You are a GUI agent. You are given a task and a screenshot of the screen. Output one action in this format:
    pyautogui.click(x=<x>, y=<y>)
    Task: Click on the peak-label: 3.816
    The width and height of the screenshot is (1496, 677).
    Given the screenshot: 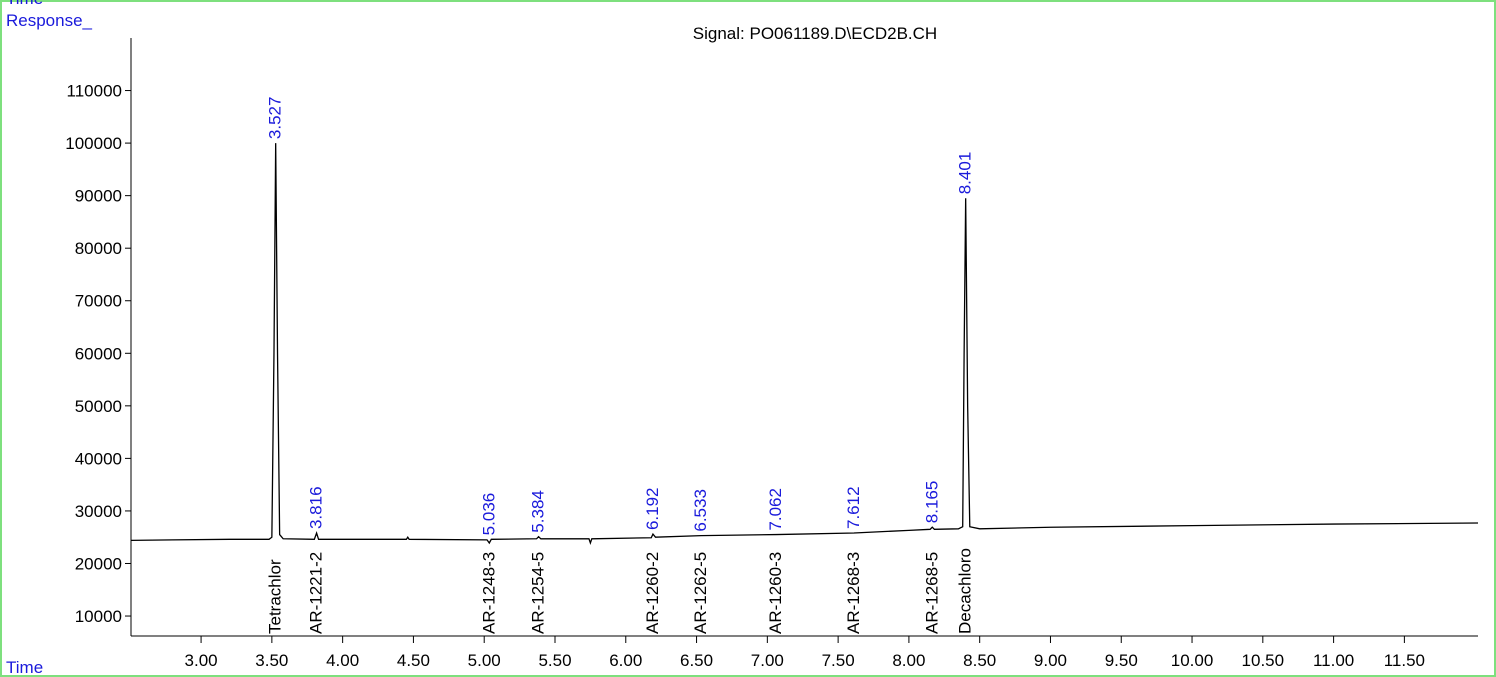 What is the action you would take?
    pyautogui.click(x=316, y=507)
    